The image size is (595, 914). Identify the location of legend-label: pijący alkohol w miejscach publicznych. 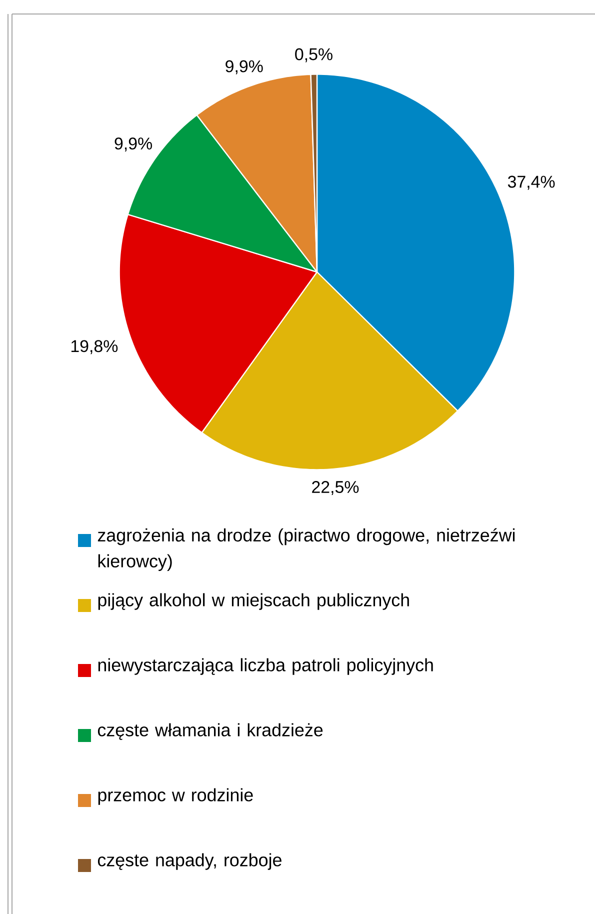
(253, 601).